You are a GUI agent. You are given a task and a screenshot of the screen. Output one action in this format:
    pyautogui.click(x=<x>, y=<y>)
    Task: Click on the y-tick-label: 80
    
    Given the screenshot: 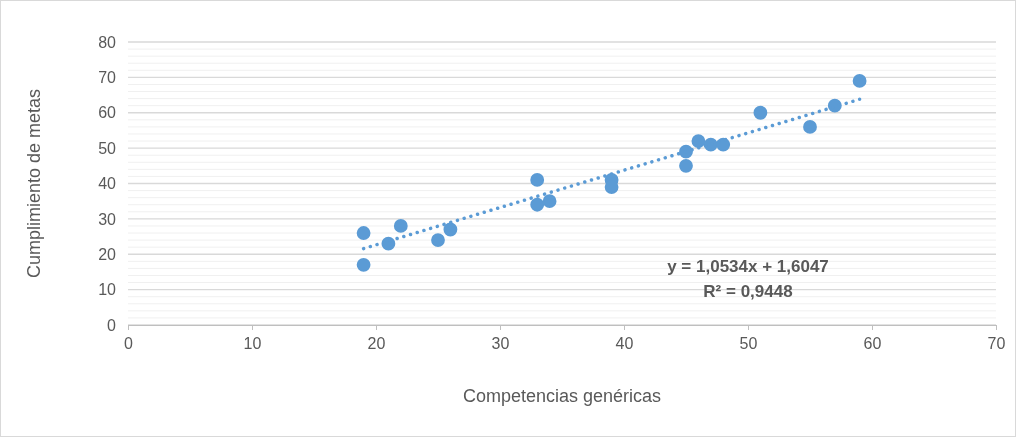 What is the action you would take?
    pyautogui.click(x=107, y=42)
    